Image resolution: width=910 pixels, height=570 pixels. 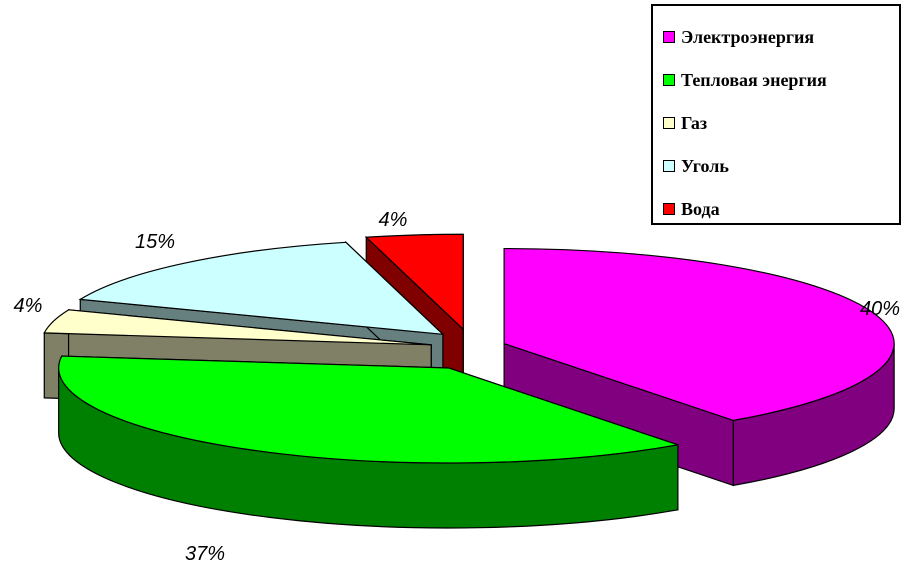 I want to click on data-label-1: 40%, so click(x=880, y=309).